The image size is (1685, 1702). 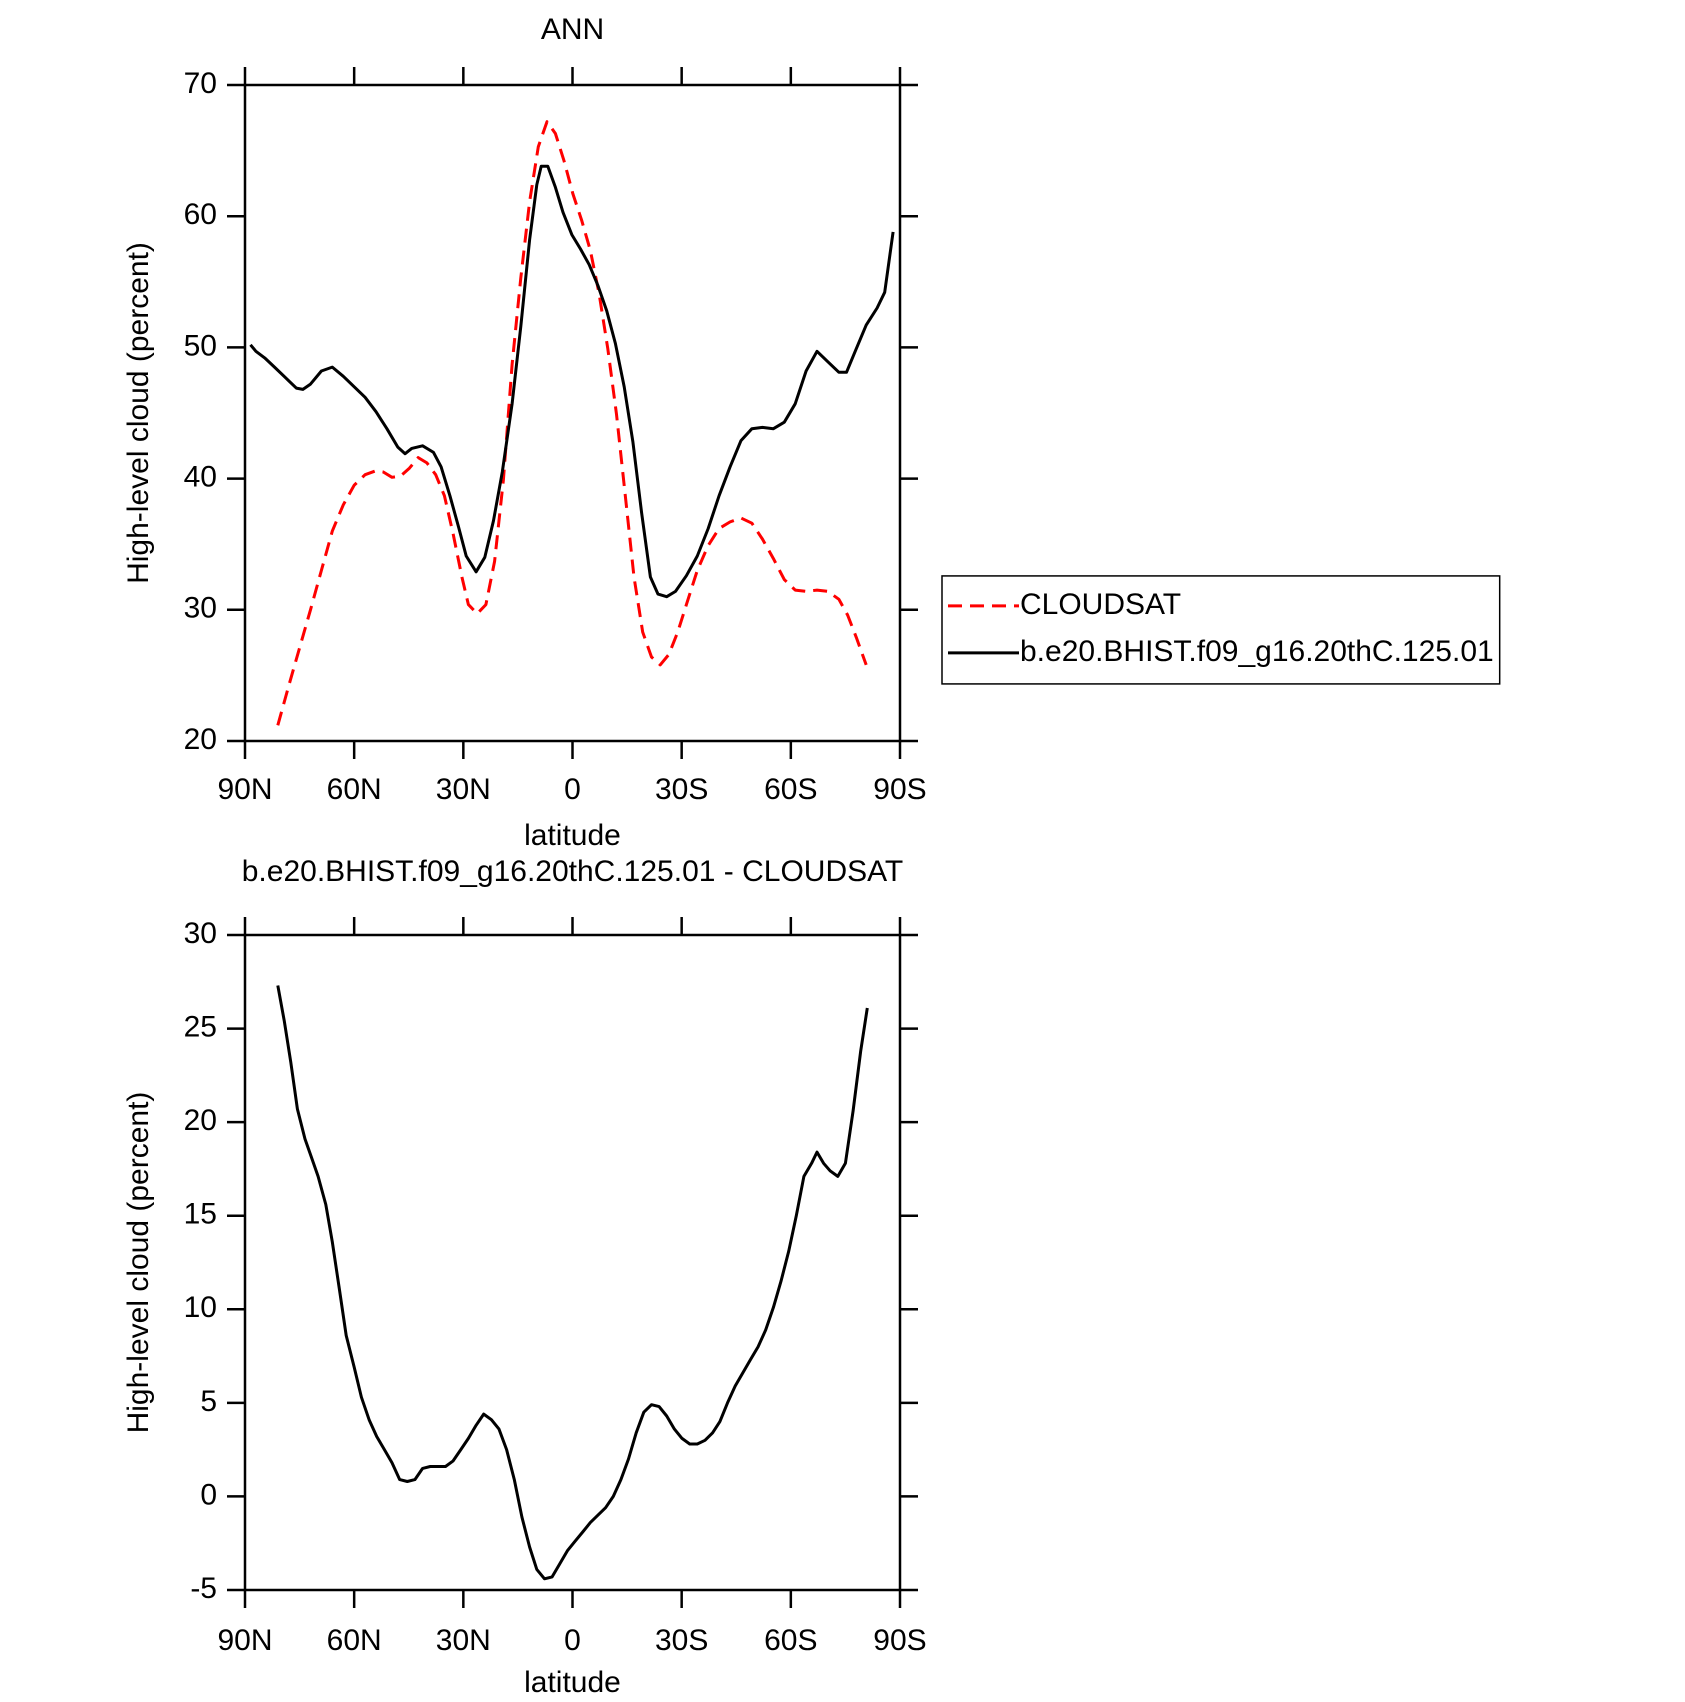 I want to click on y-tick-label: 70, so click(x=200, y=83).